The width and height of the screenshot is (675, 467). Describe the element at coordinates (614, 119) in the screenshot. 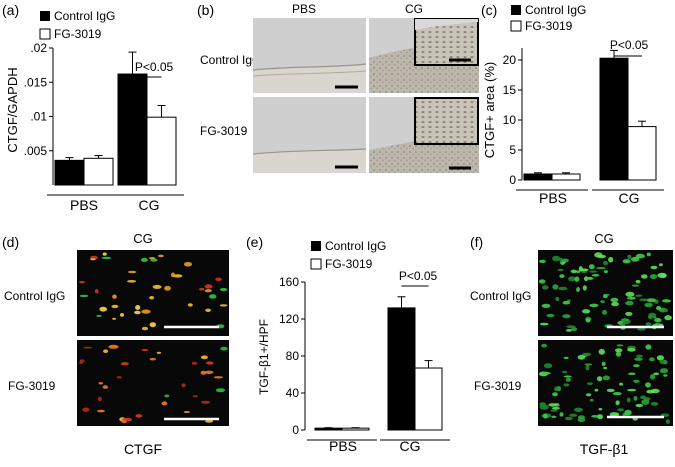

I see `panel-c-bar` at that location.